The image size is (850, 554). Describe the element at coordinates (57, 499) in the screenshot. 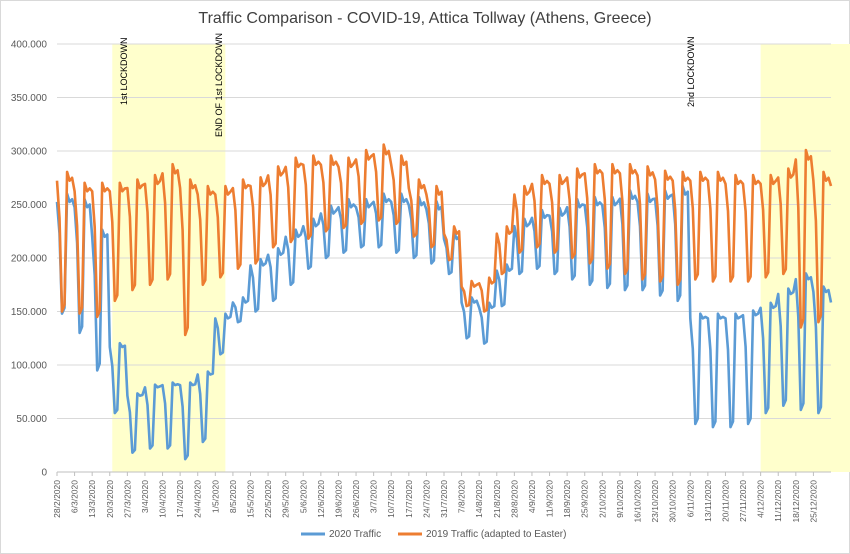

I see `x-tick-label: 28/2/2020` at that location.